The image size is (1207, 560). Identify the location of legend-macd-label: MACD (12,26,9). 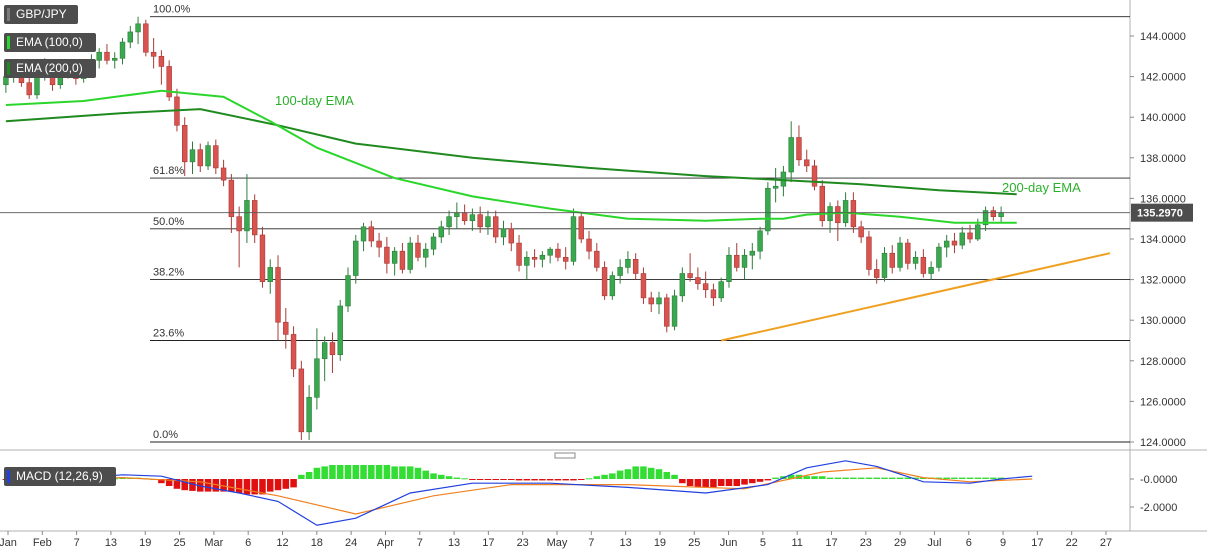
(59, 476).